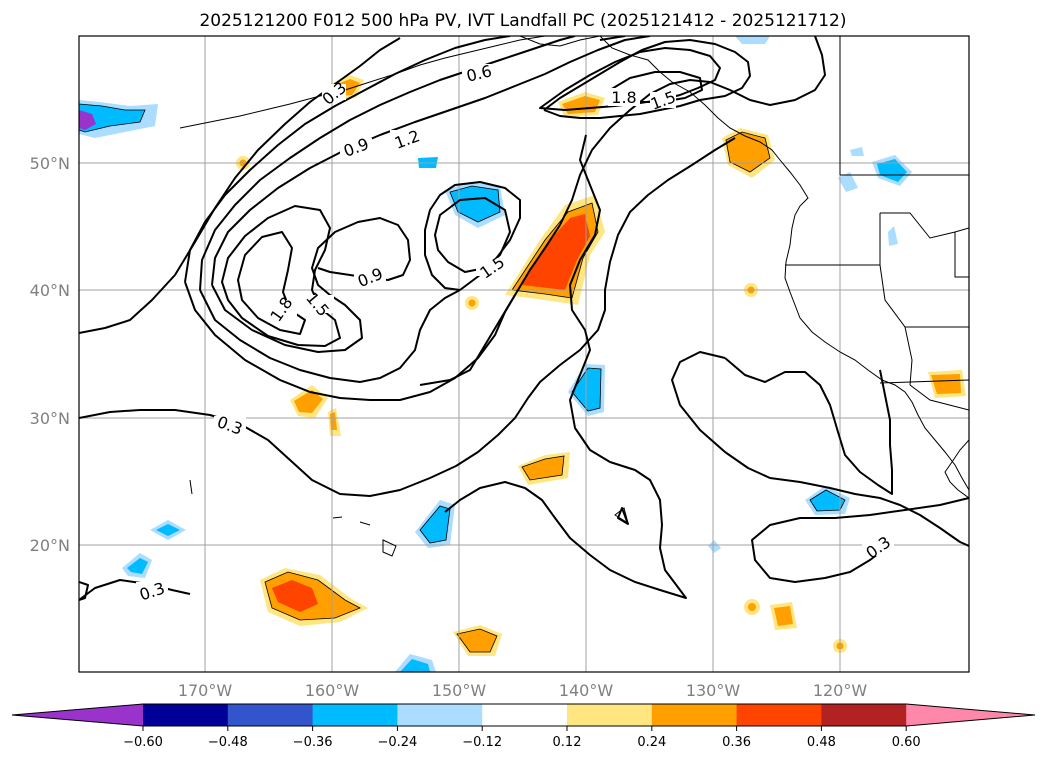 The width and height of the screenshot is (1047, 765). I want to click on lat-tick-label: 20°N, so click(50, 545).